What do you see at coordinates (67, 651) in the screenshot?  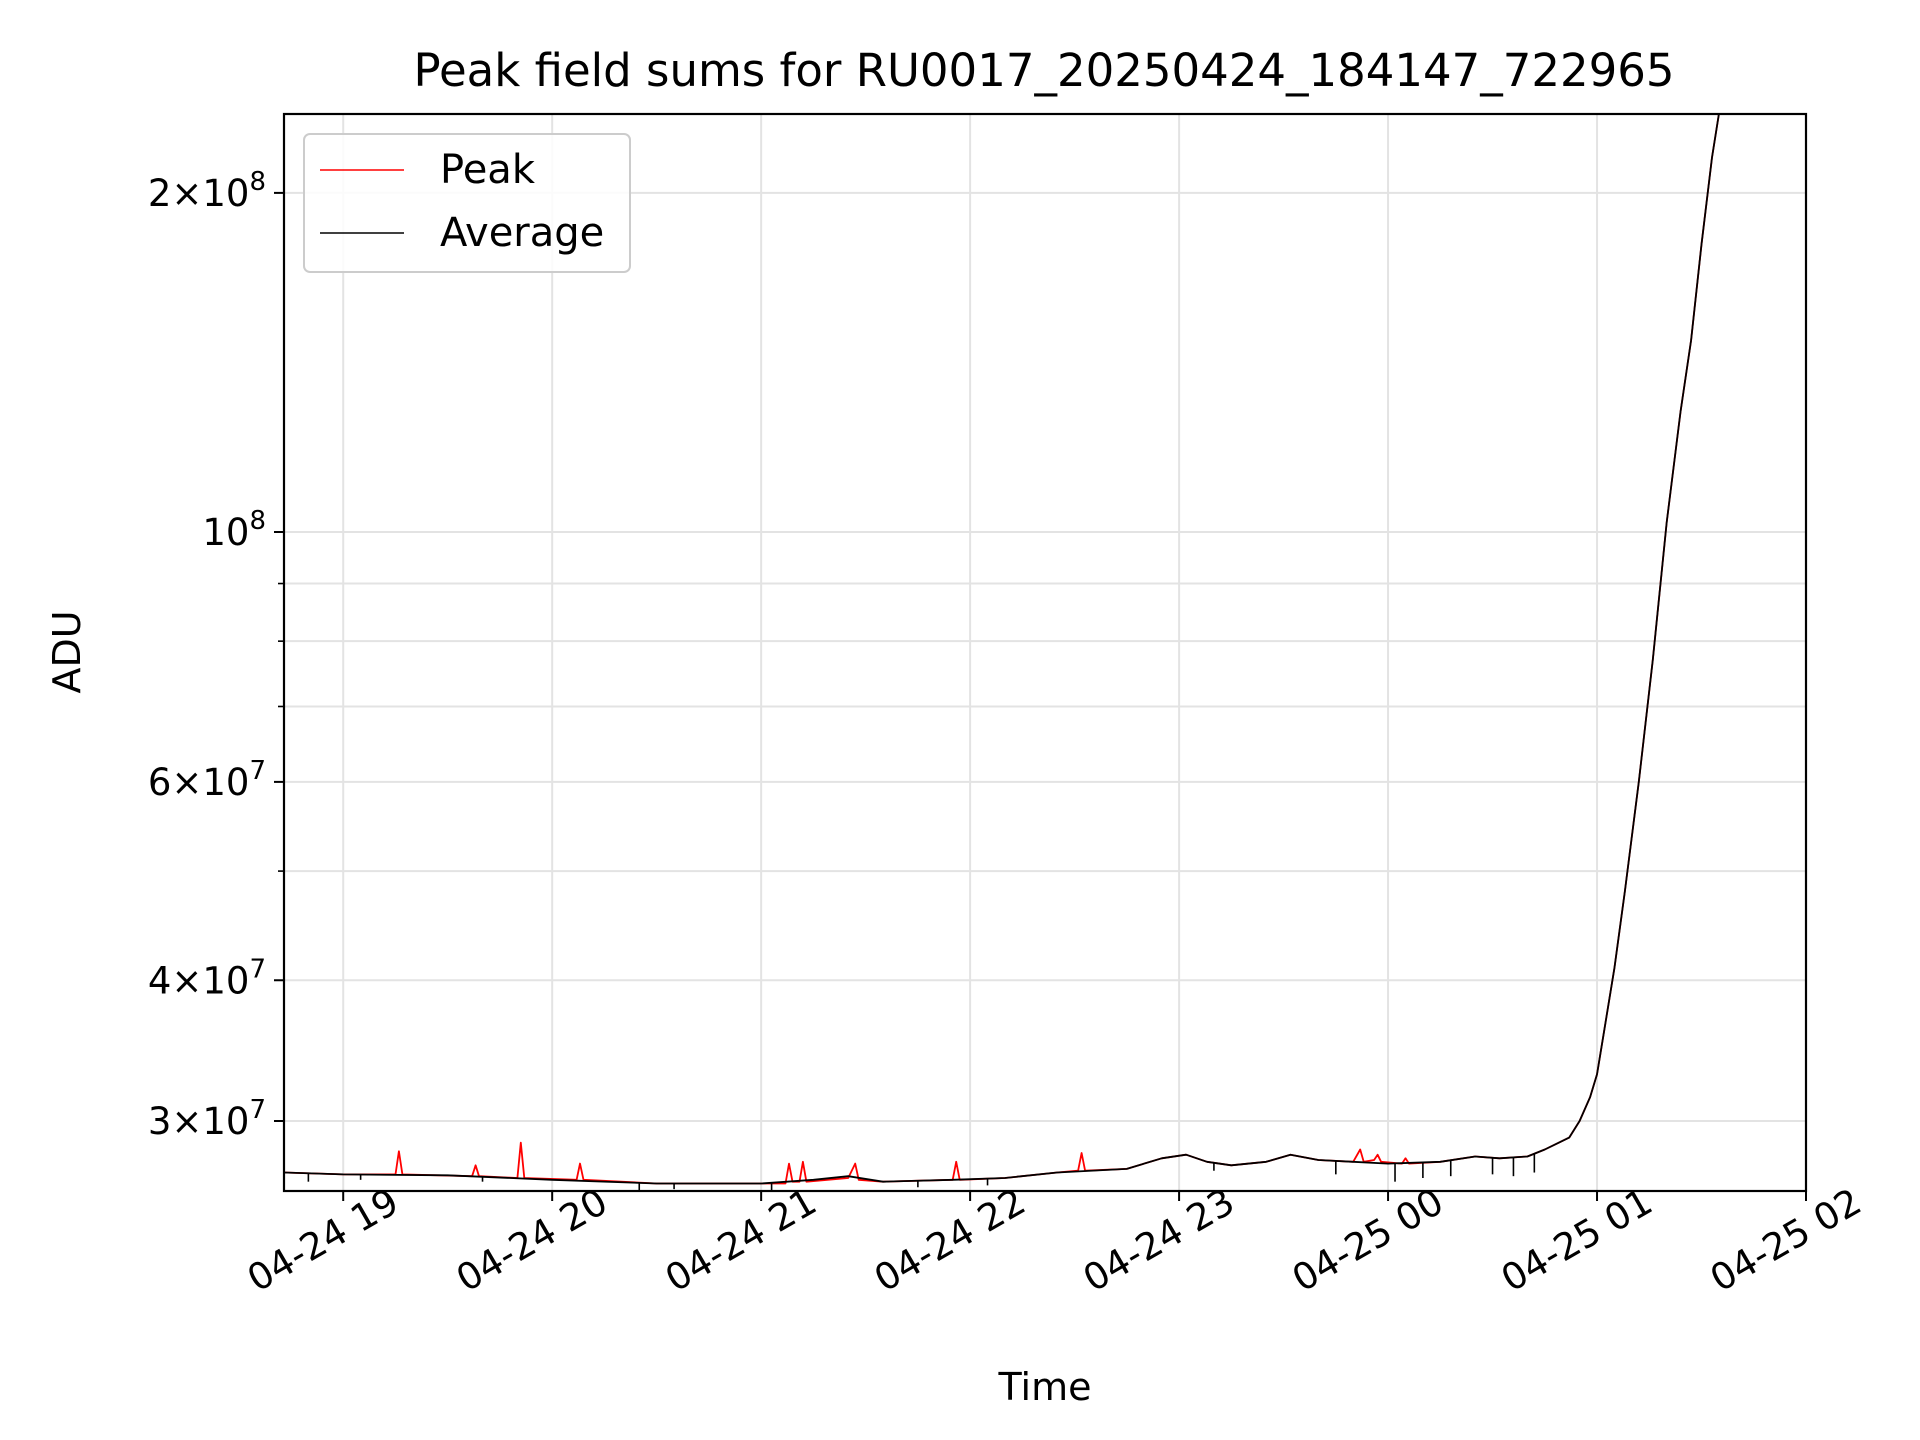 I see `y-axis-title: ADU` at bounding box center [67, 651].